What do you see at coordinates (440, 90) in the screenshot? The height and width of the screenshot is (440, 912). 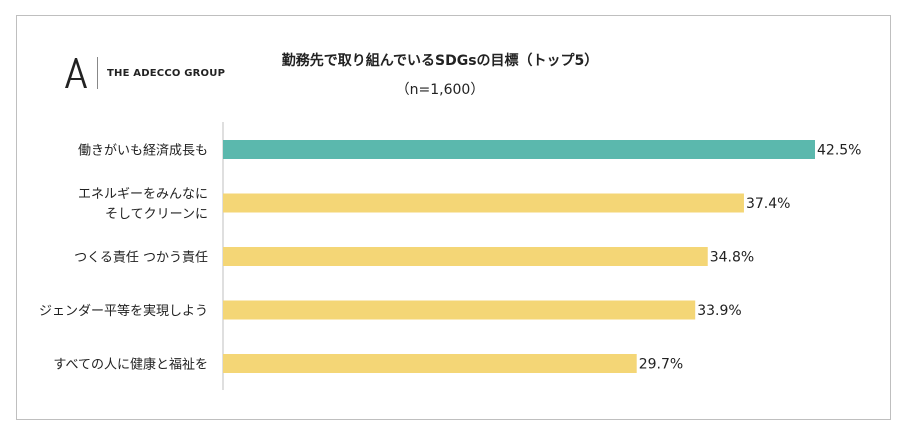 I see `chart-subtitle: （n=1,600）` at bounding box center [440, 90].